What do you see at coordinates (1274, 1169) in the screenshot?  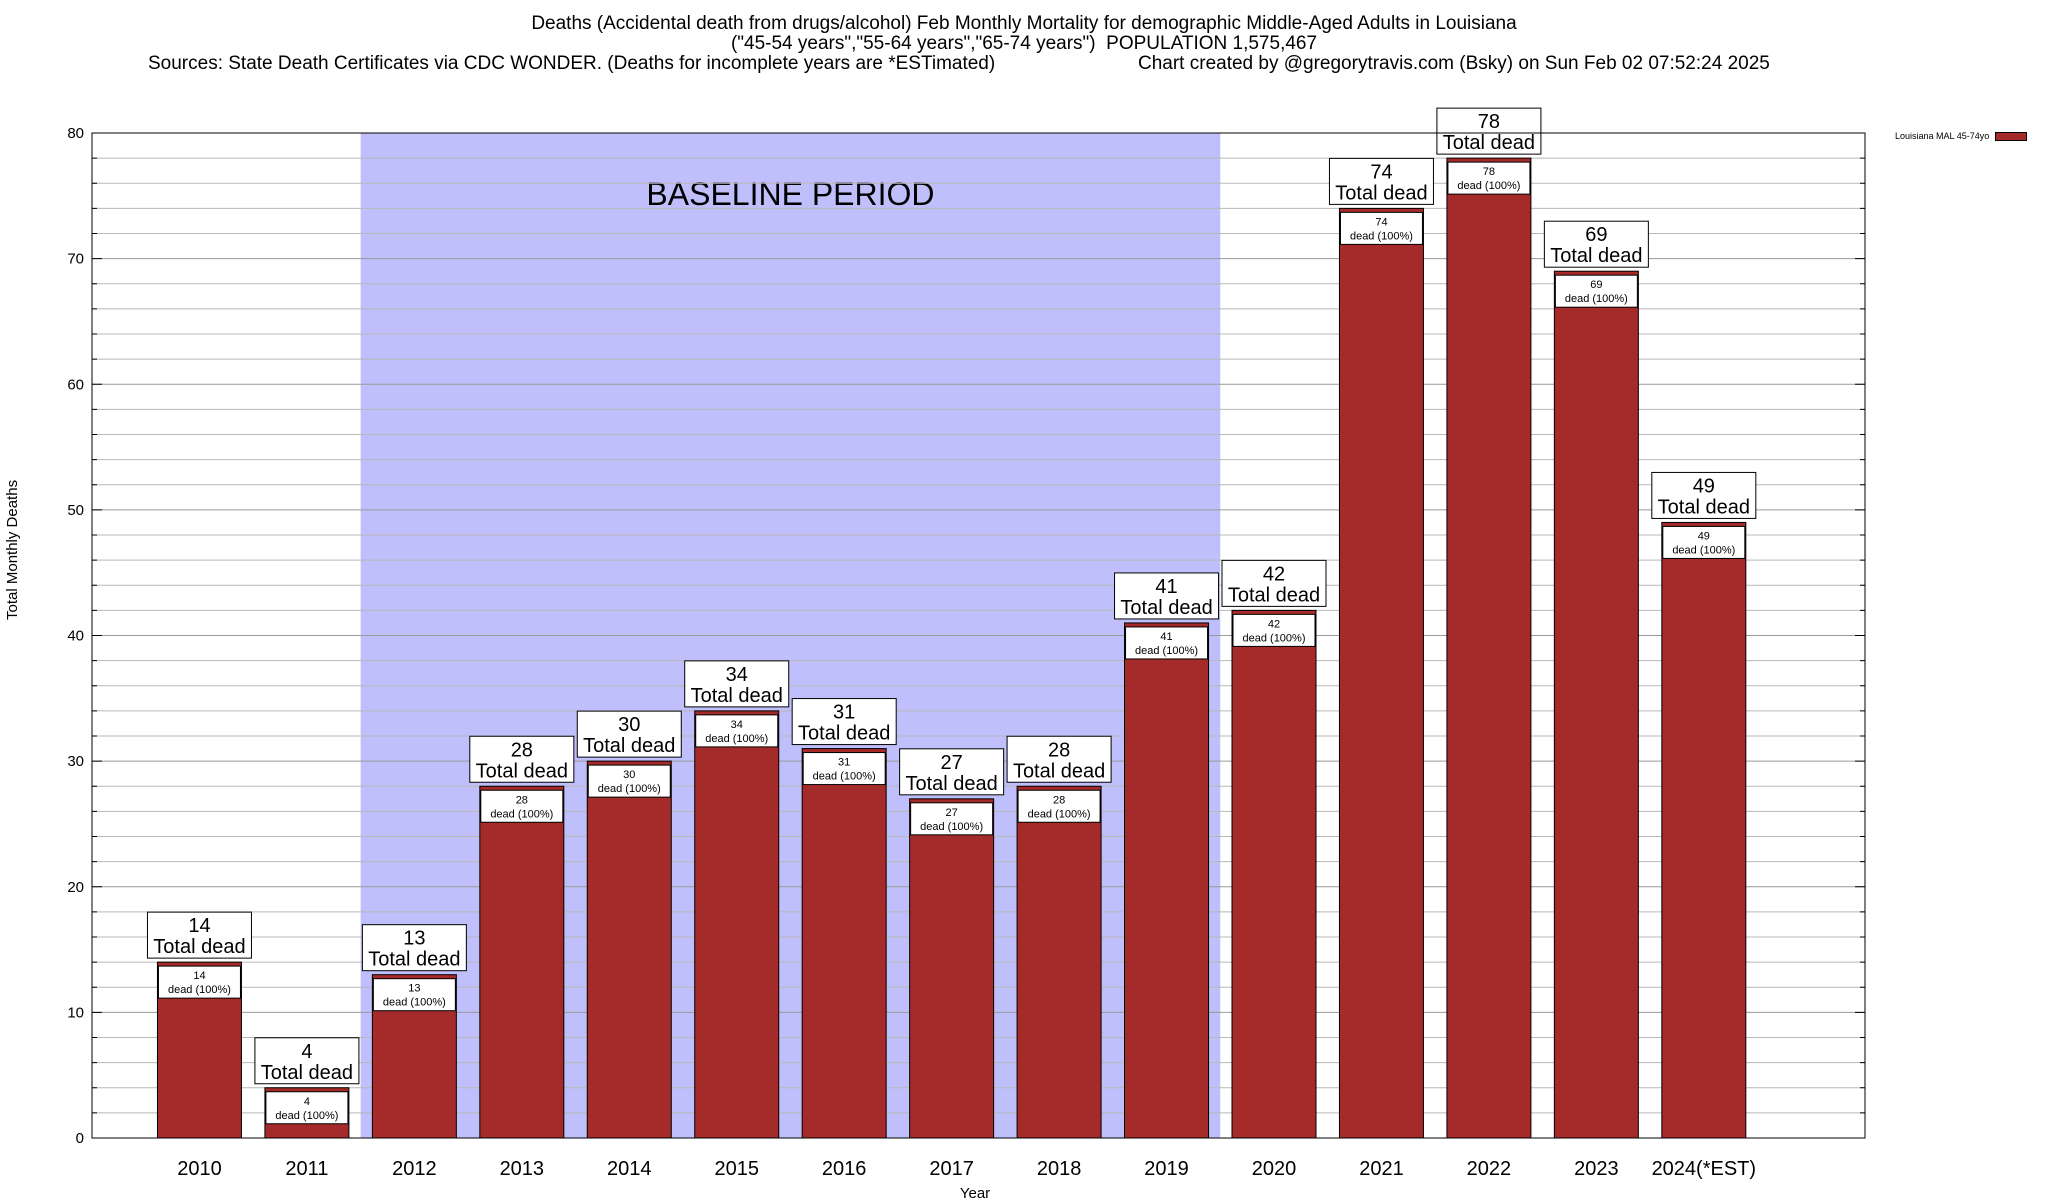 I see `x-tick-label: 2020` at bounding box center [1274, 1169].